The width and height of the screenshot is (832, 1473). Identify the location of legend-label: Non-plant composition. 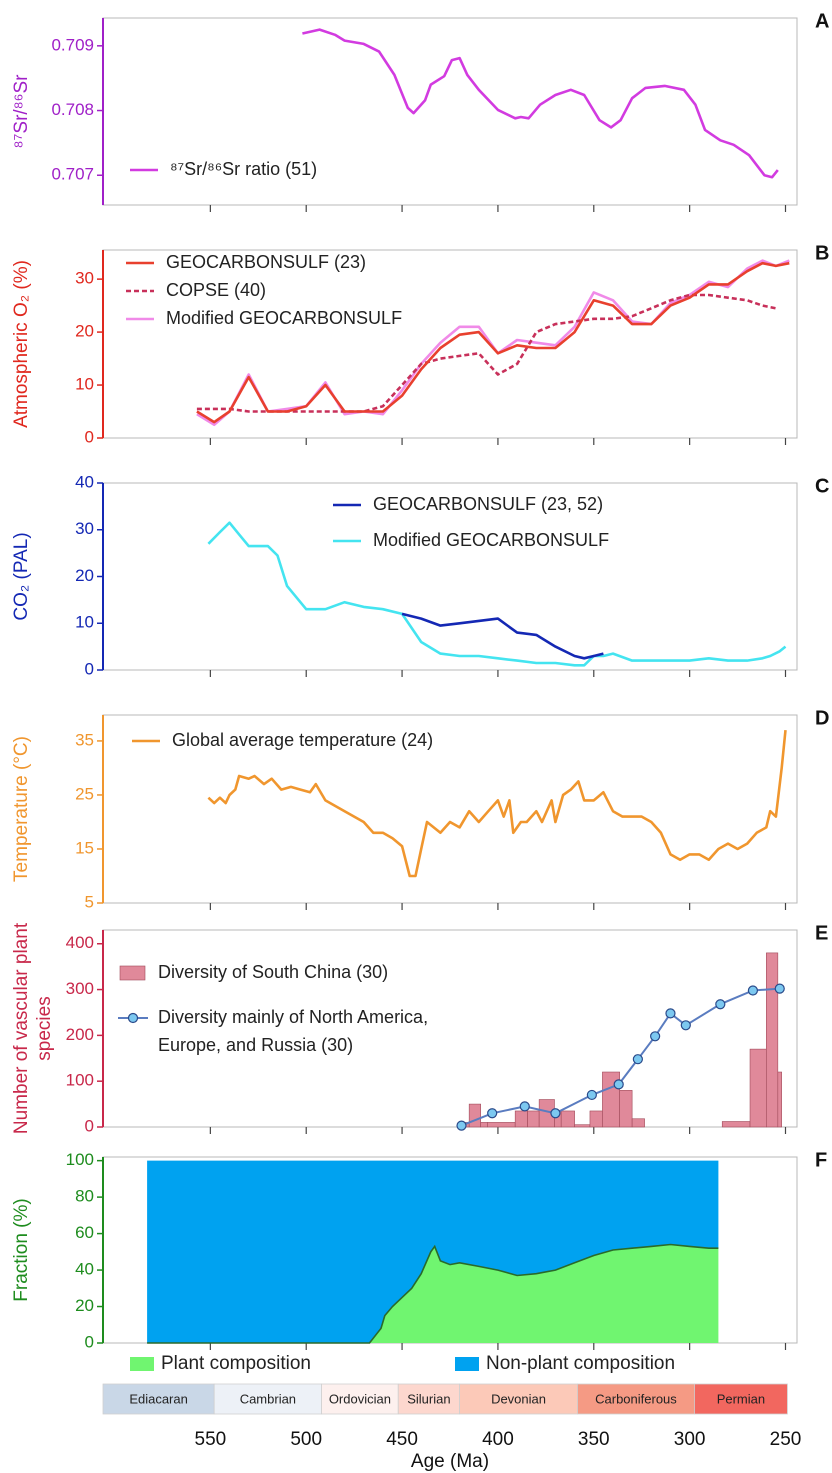
(580, 1363).